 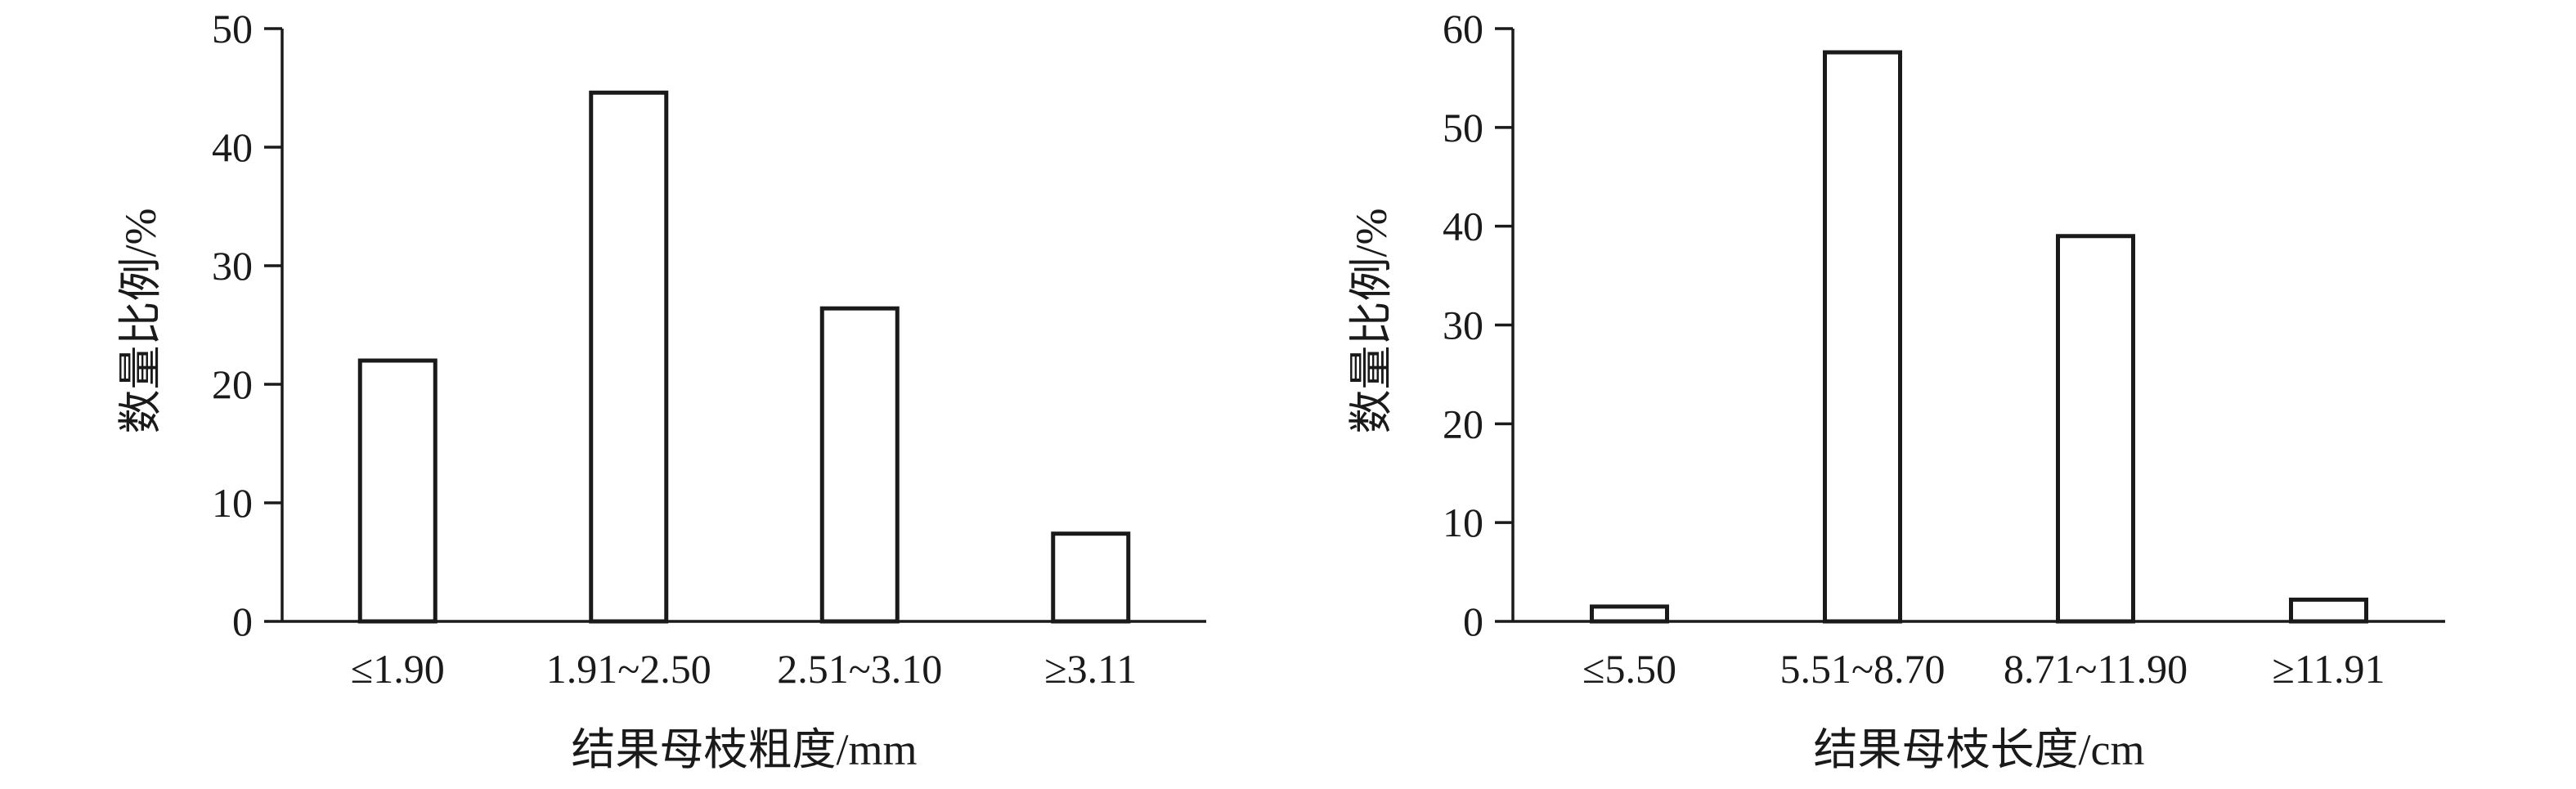 What do you see at coordinates (1463, 29) in the screenshot?
I see `y-tick-label: 60` at bounding box center [1463, 29].